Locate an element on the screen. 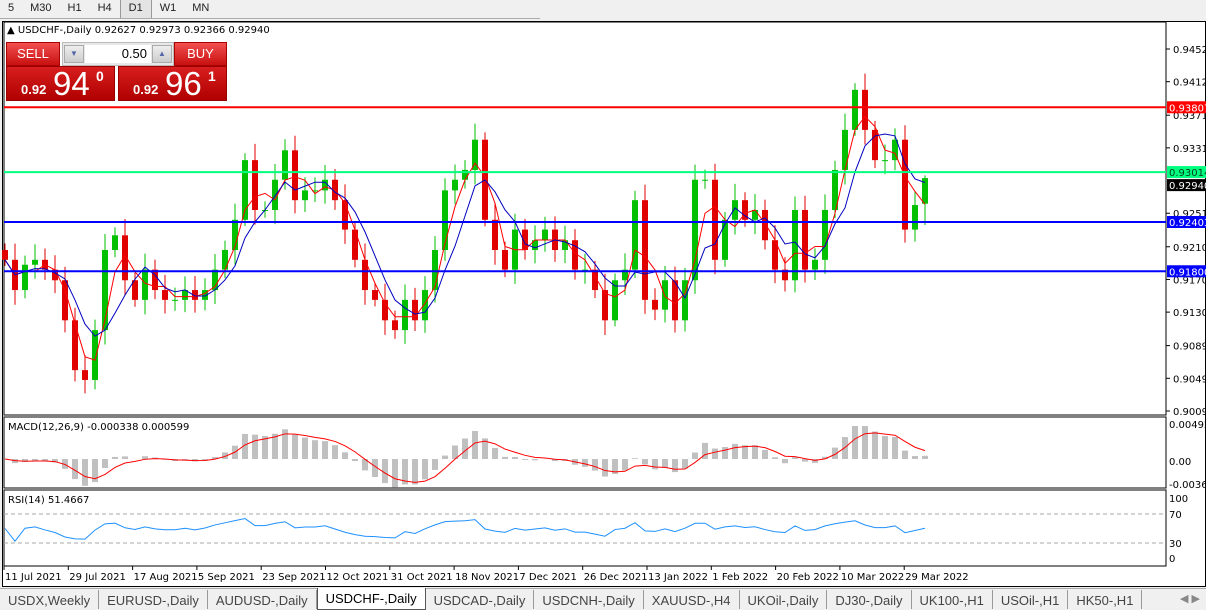 The image size is (1206, 610). symbol-tab: USDCHF-,Daily is located at coordinates (371, 599).